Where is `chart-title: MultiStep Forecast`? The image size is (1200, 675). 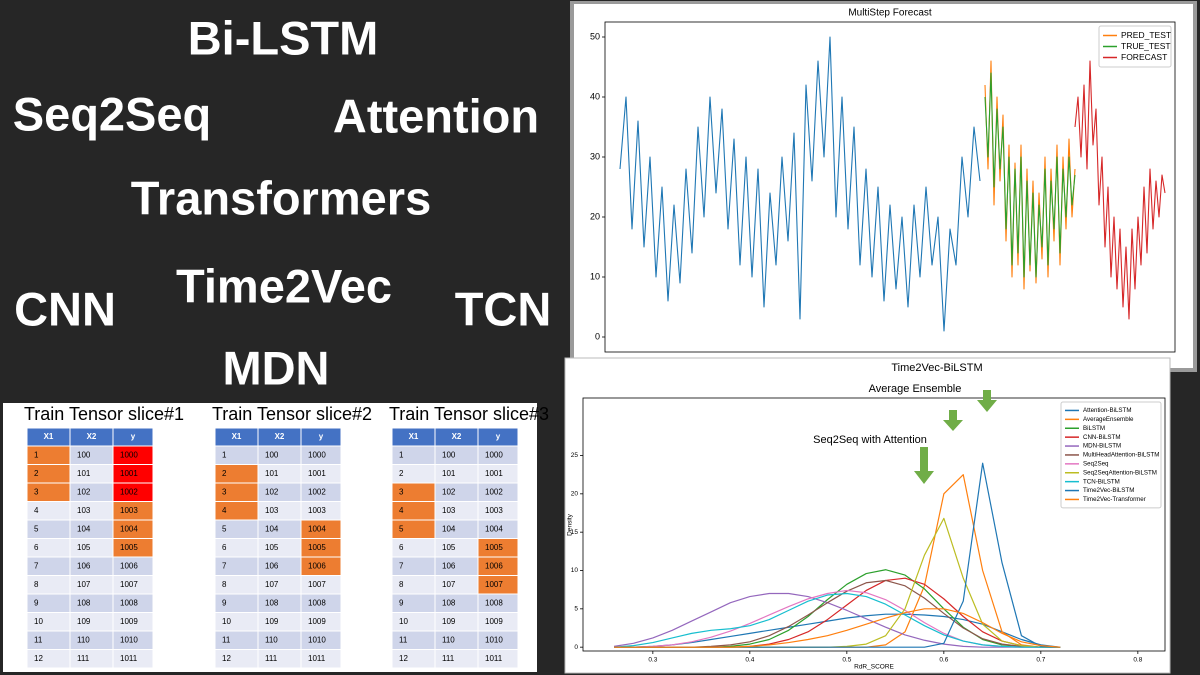 chart-title: MultiStep Forecast is located at coordinates (890, 13).